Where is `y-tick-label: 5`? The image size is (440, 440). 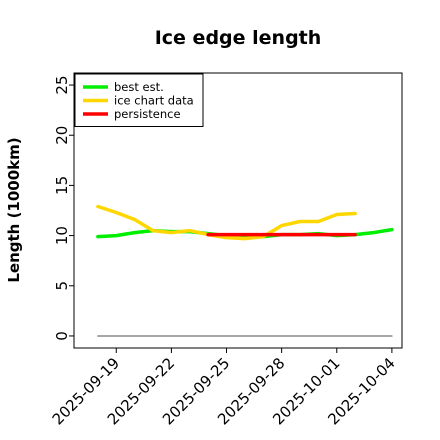
y-tick-label: 5 is located at coordinates (62, 286).